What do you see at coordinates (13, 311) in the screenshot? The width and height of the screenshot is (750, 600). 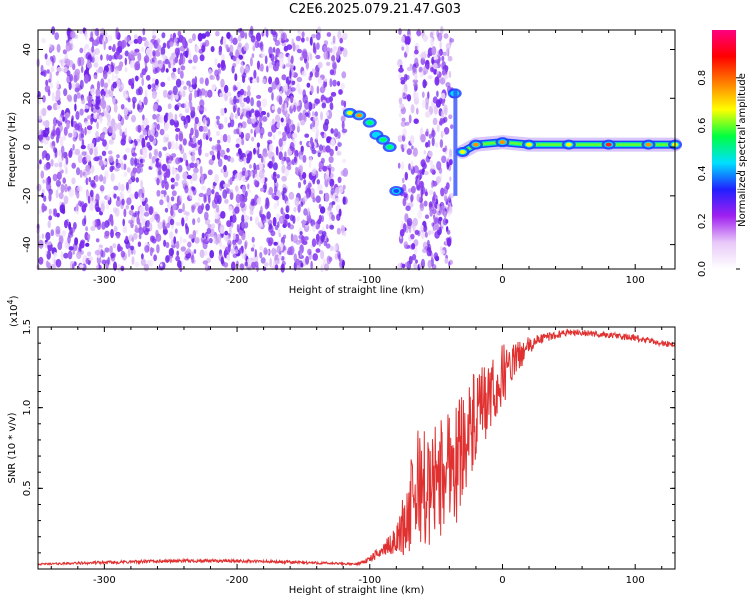 I see `y-multiplier-label: (x104)` at bounding box center [13, 311].